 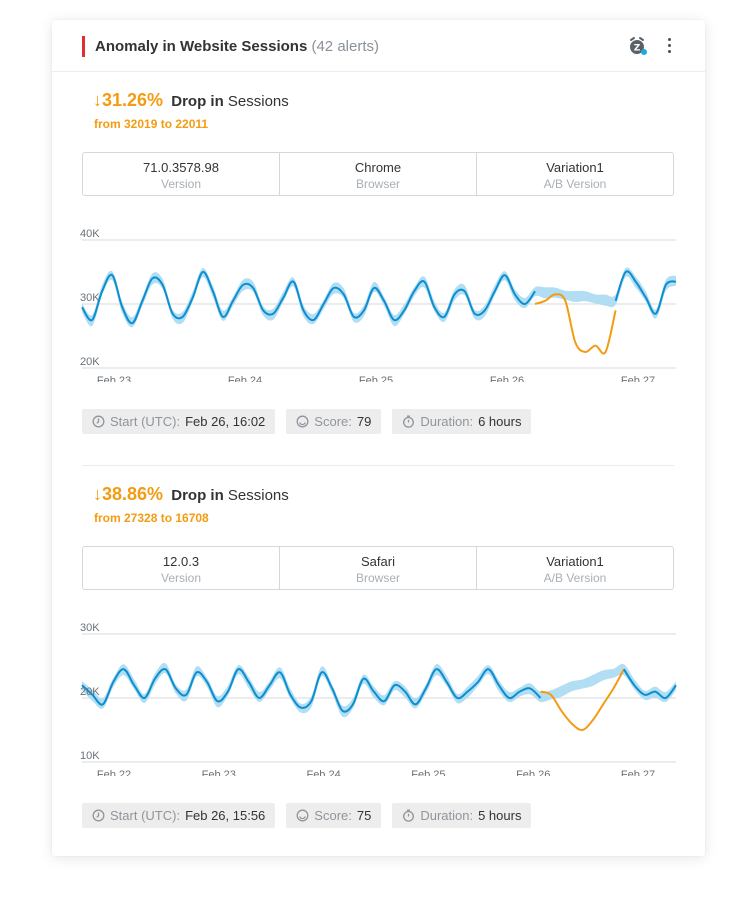 I want to click on drop-summary: ↓38.86% Drop in Sessions, so click(x=191, y=494).